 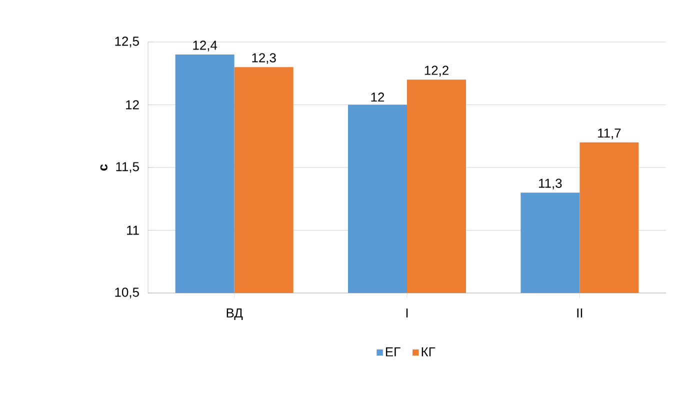 What do you see at coordinates (264, 58) in the screenshot?
I see `data-label: 12,3` at bounding box center [264, 58].